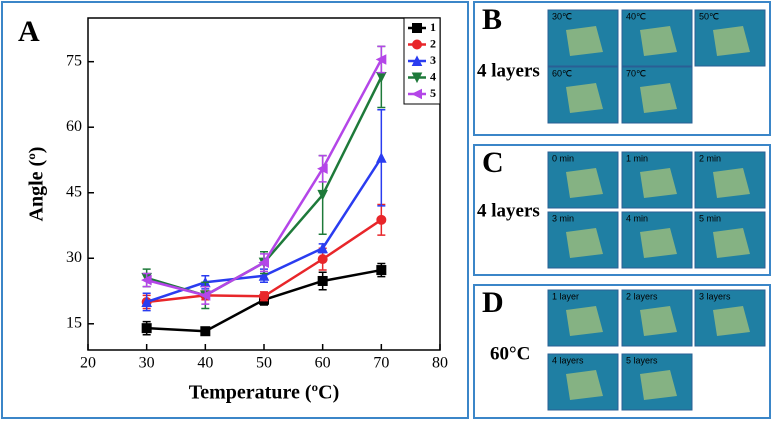  Describe the element at coordinates (433, 76) in the screenshot. I see `legend-label: 4` at that location.